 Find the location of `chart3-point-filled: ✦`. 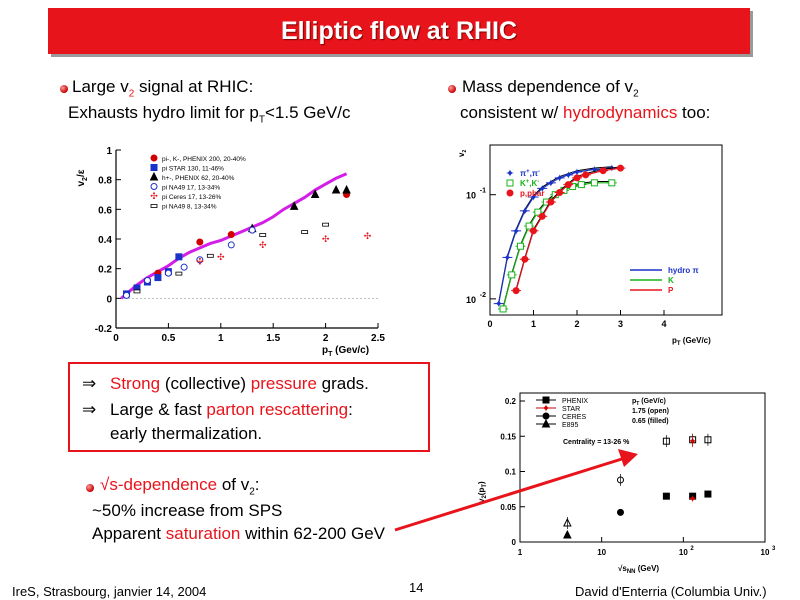

chart3-point-filled: ✦ is located at coordinates (692, 499).